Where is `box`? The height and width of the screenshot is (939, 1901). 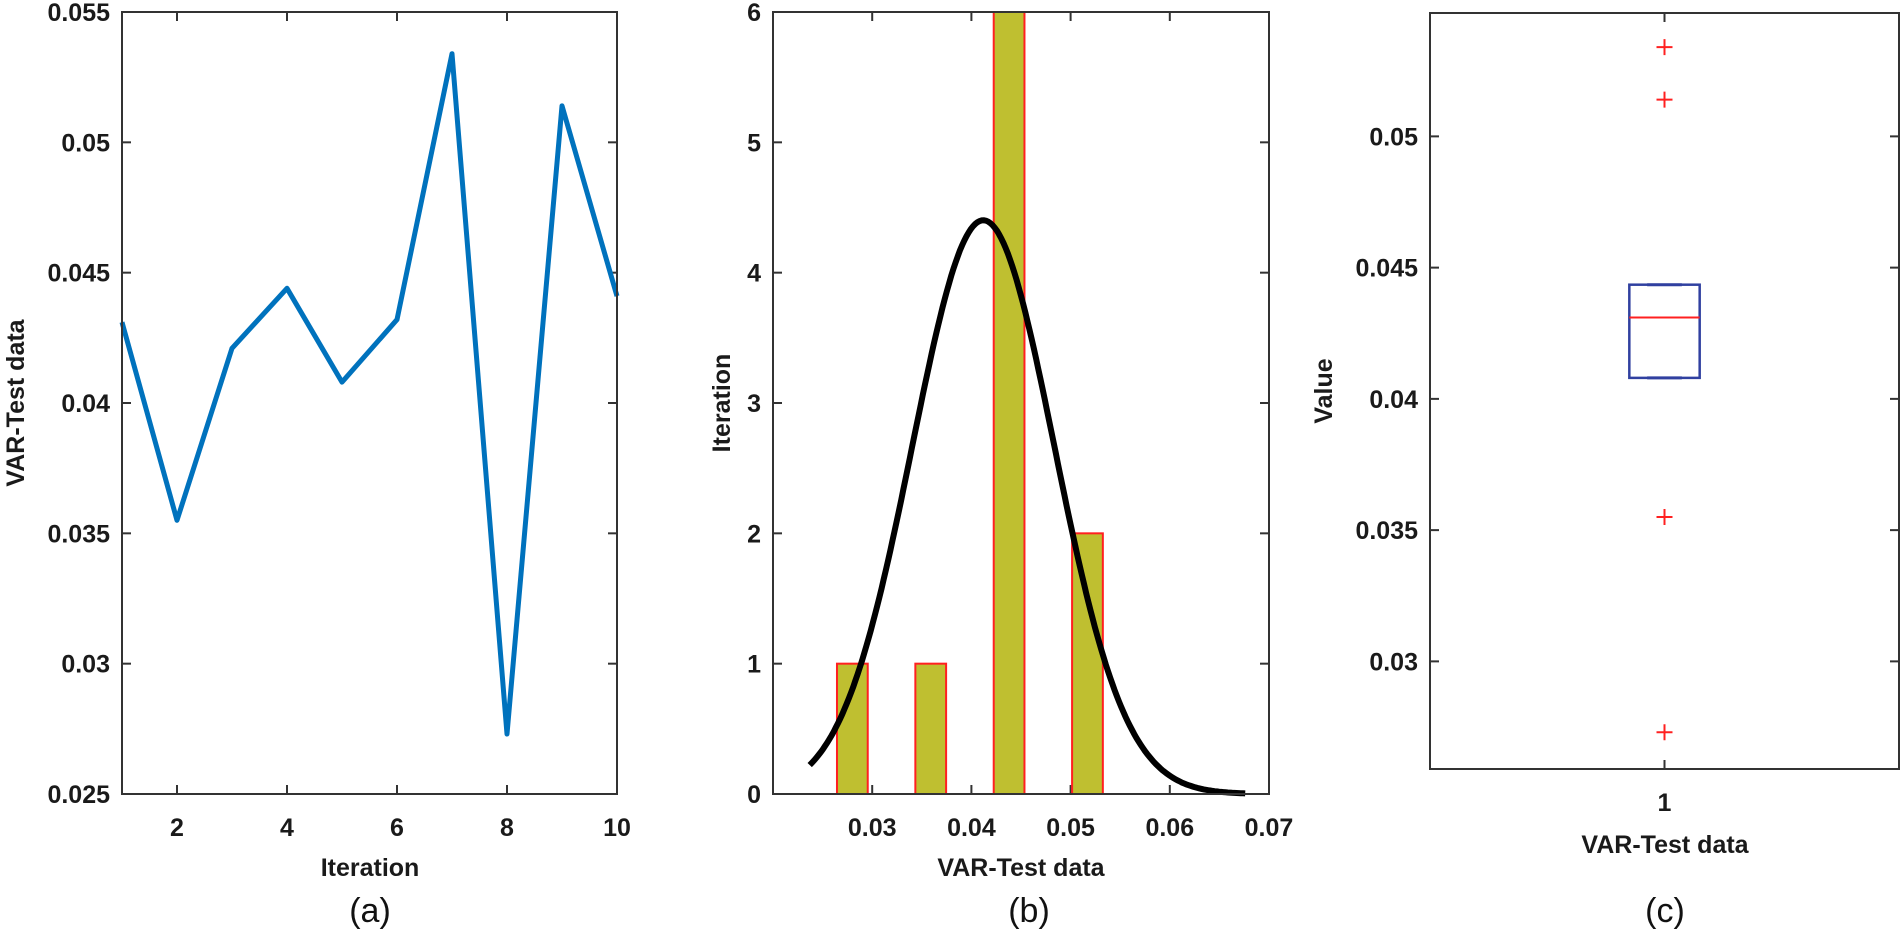 box is located at coordinates (1664, 331).